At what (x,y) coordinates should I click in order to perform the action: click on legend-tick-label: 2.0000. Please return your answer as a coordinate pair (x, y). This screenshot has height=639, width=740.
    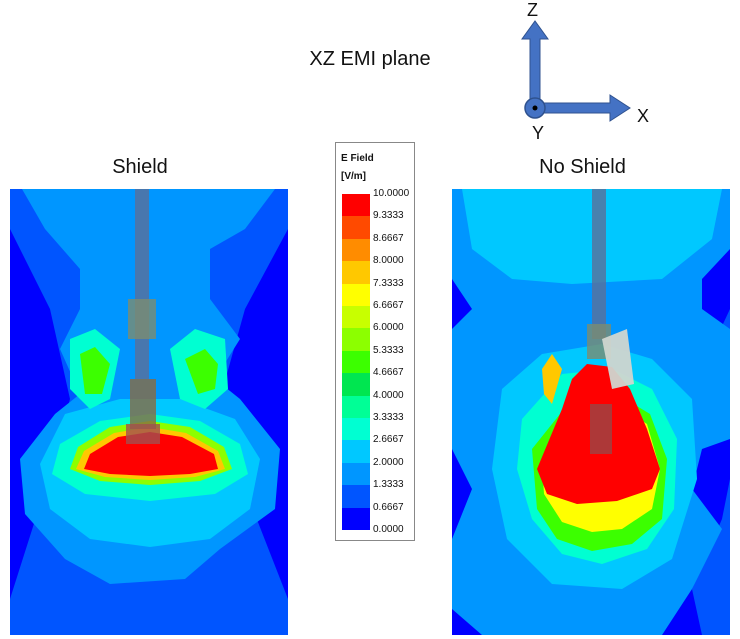
    Looking at the image, I should click on (388, 462).